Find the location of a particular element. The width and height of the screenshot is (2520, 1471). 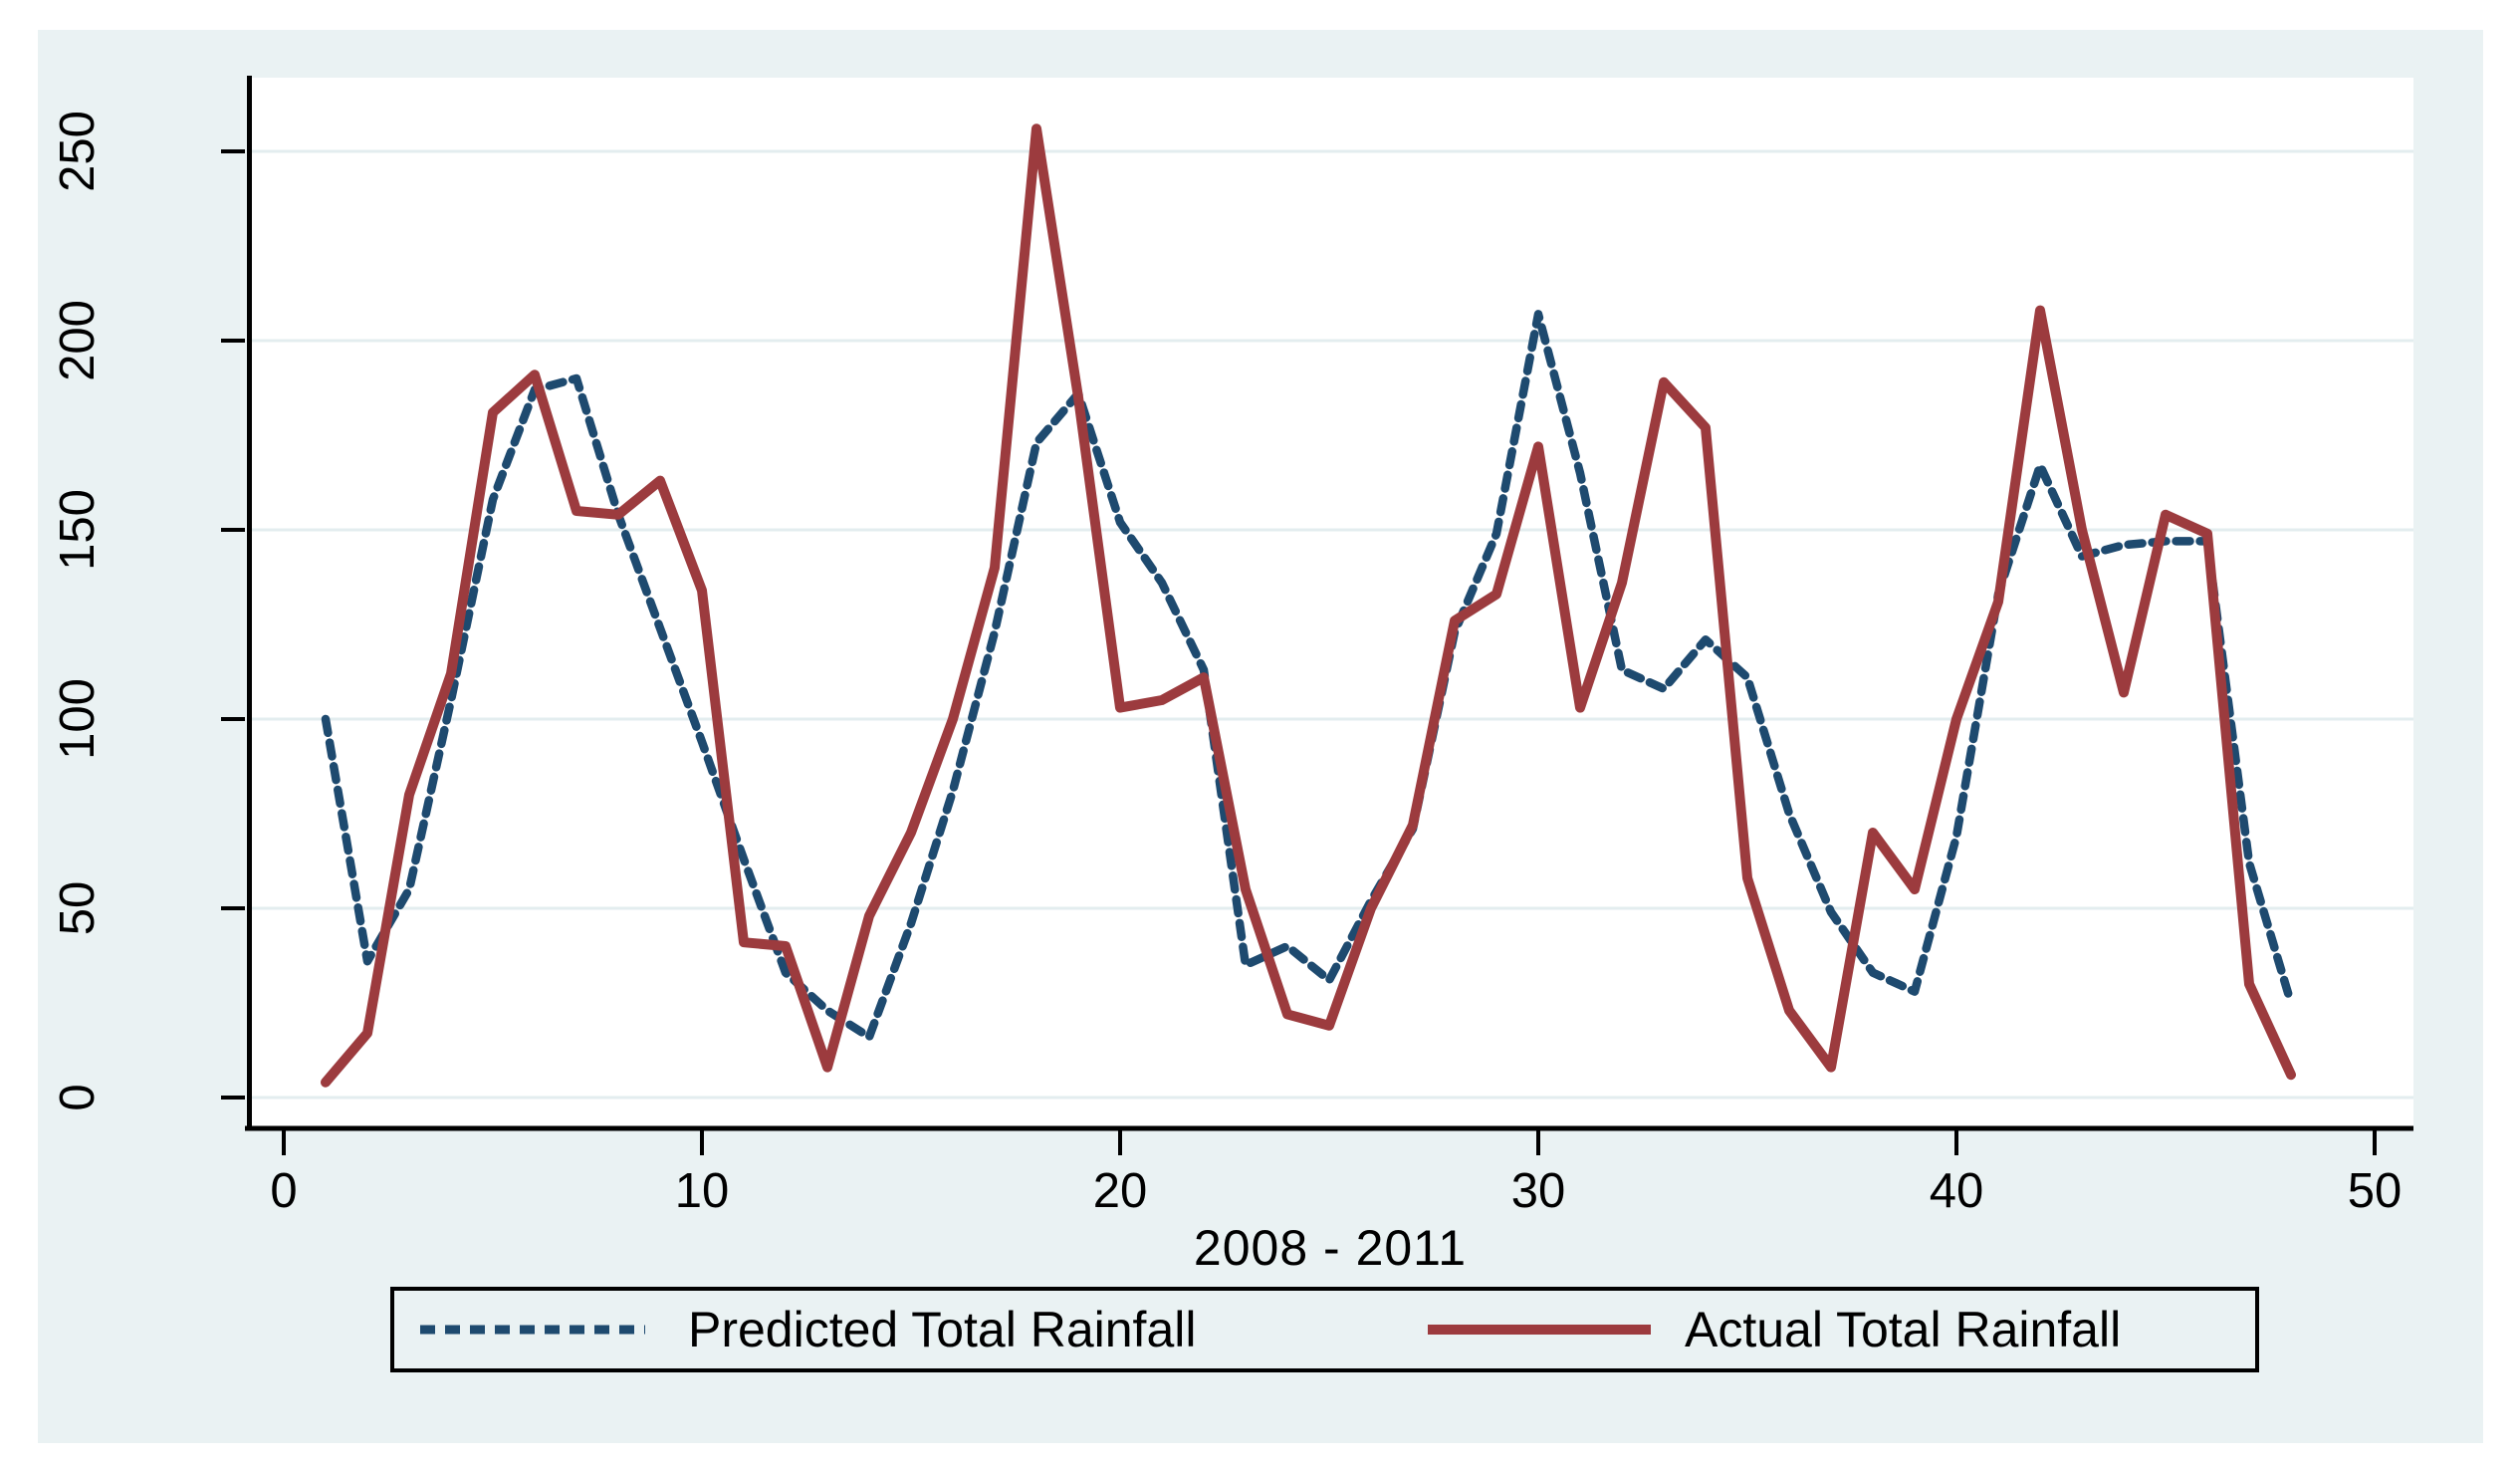

x-tick-label-20: 20 is located at coordinates (1120, 1191).